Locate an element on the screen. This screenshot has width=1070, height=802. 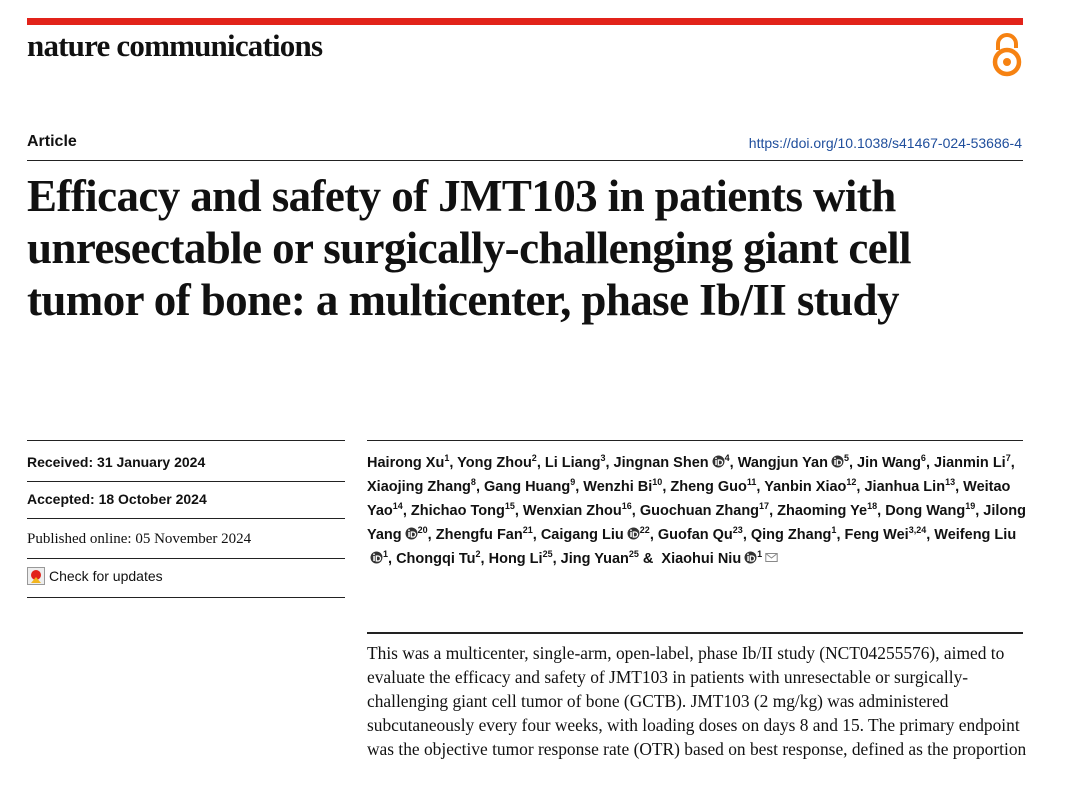
author-name: Zheng Guo is located at coordinates (708, 487).